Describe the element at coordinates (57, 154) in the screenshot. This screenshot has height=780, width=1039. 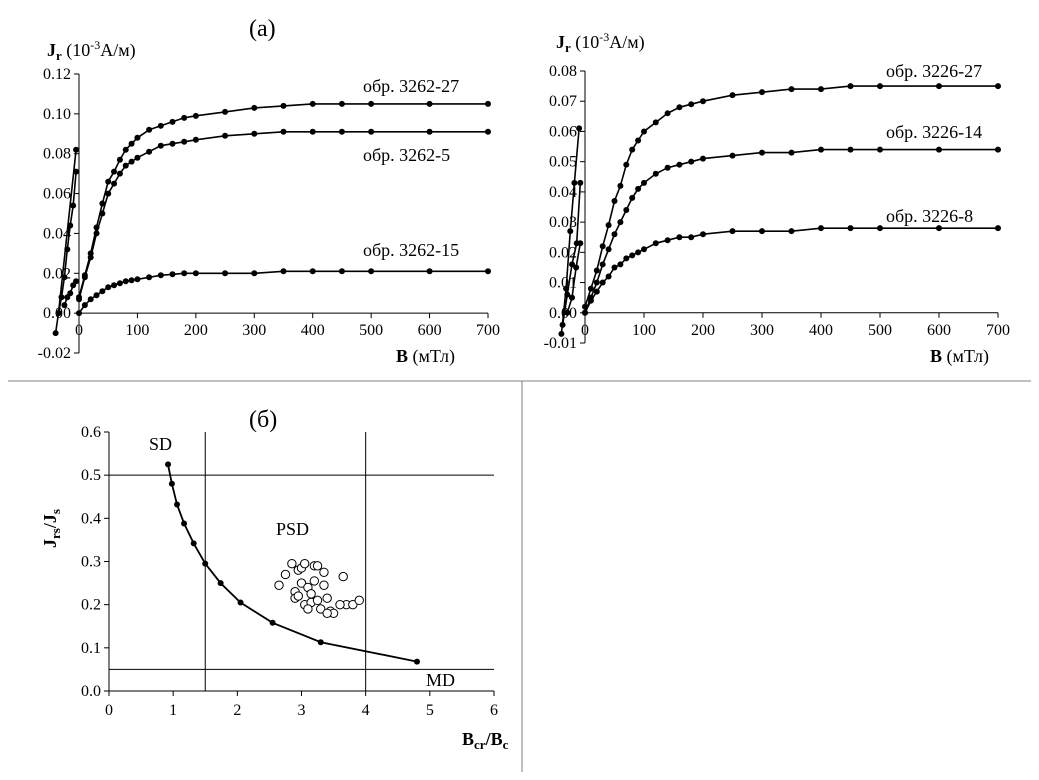
I see `y-tick-label: 0.08` at that location.